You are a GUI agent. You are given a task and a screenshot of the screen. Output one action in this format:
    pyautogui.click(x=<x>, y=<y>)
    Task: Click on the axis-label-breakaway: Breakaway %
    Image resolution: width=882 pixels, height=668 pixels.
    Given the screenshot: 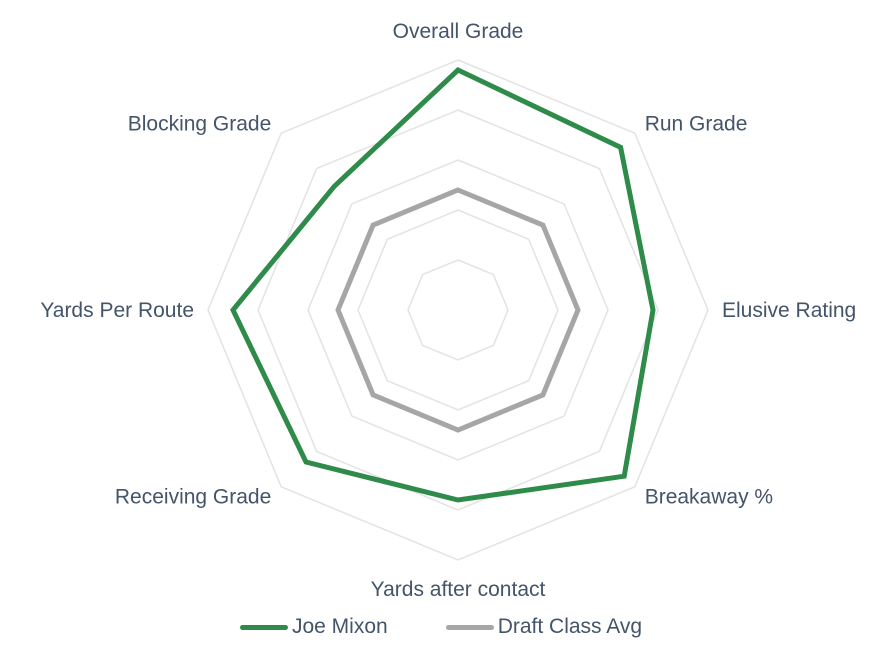 What is the action you would take?
    pyautogui.click(x=709, y=497)
    